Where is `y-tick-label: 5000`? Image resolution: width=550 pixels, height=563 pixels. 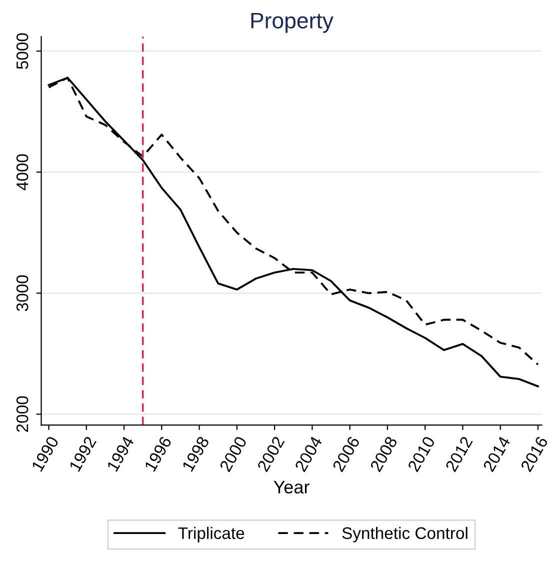 y-tick-label: 5000 is located at coordinates (22, 51).